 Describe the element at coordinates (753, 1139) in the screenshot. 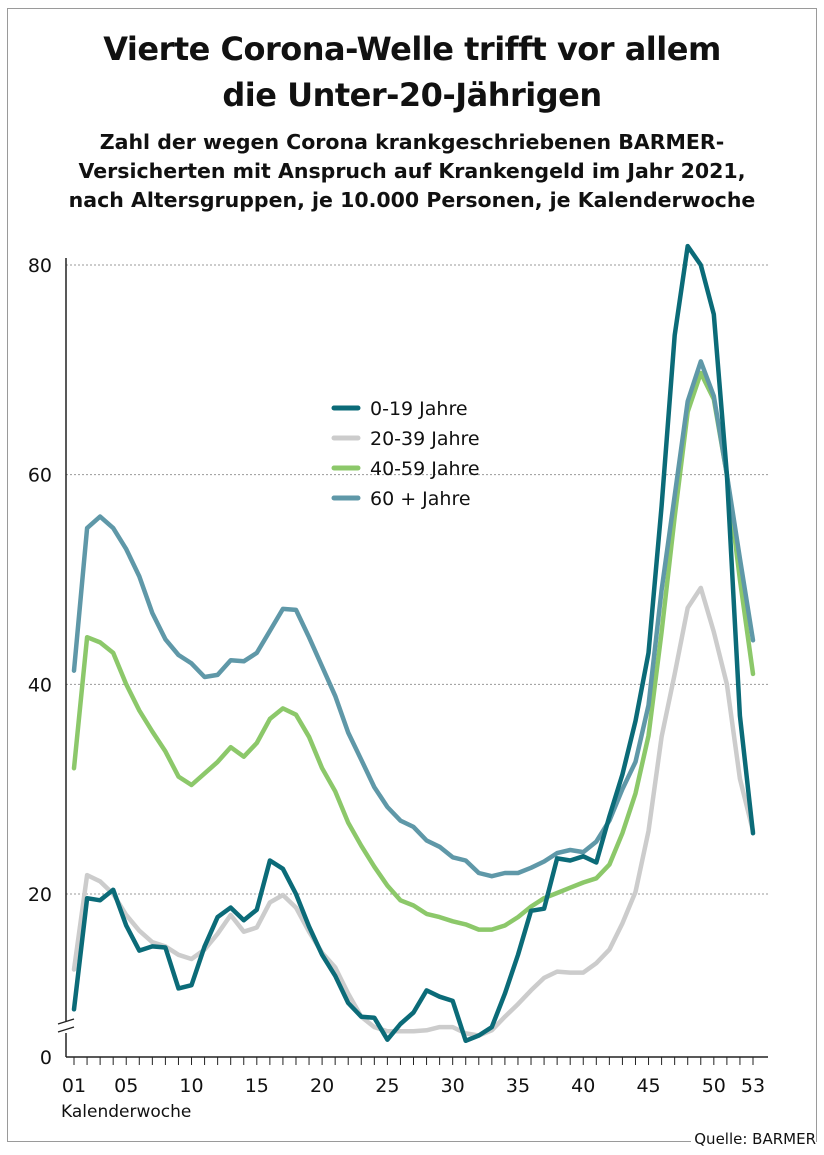

I see `source-note: Quelle: BARMER` at that location.